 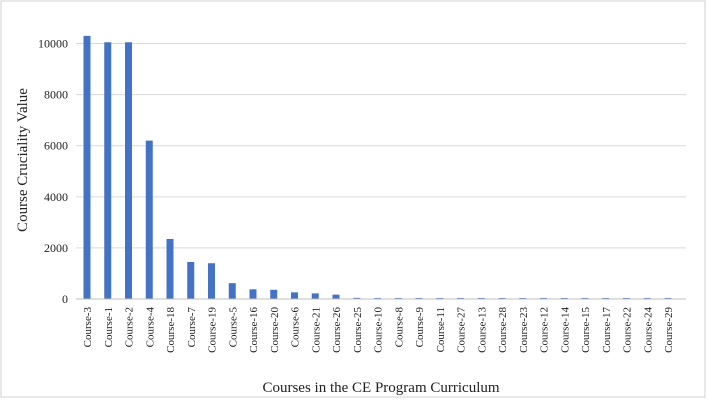 I want to click on x-tick-label: Course-17, so click(x=607, y=330).